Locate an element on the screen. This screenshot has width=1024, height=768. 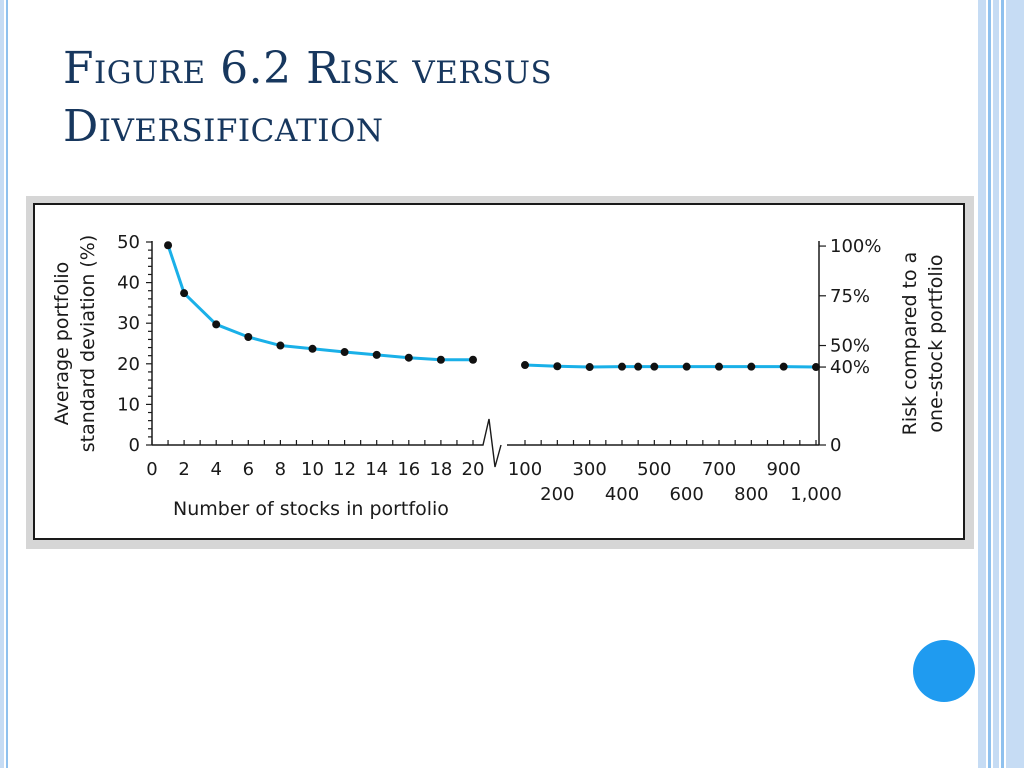
x-tick-label-segment-1: 10 is located at coordinates (312, 469).